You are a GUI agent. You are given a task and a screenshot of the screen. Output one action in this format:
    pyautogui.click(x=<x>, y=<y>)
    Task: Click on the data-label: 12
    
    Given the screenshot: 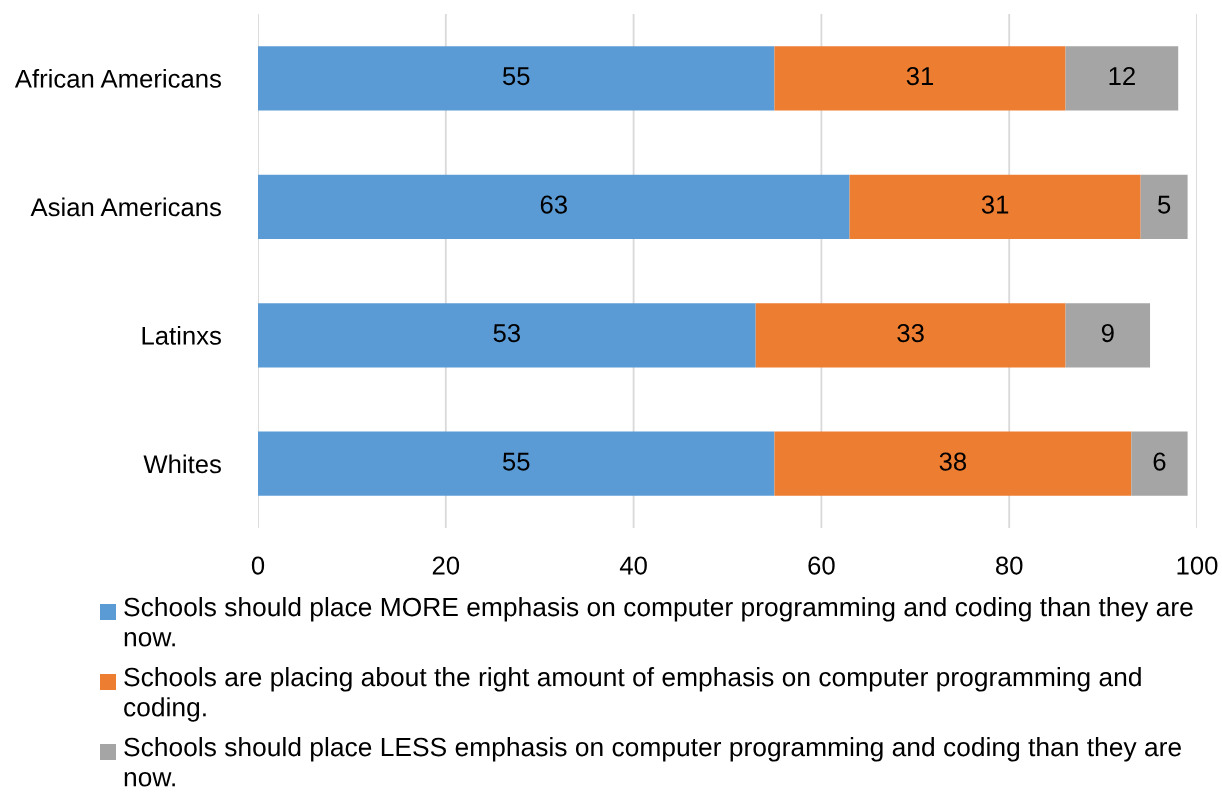 What is the action you would take?
    pyautogui.click(x=1122, y=75)
    